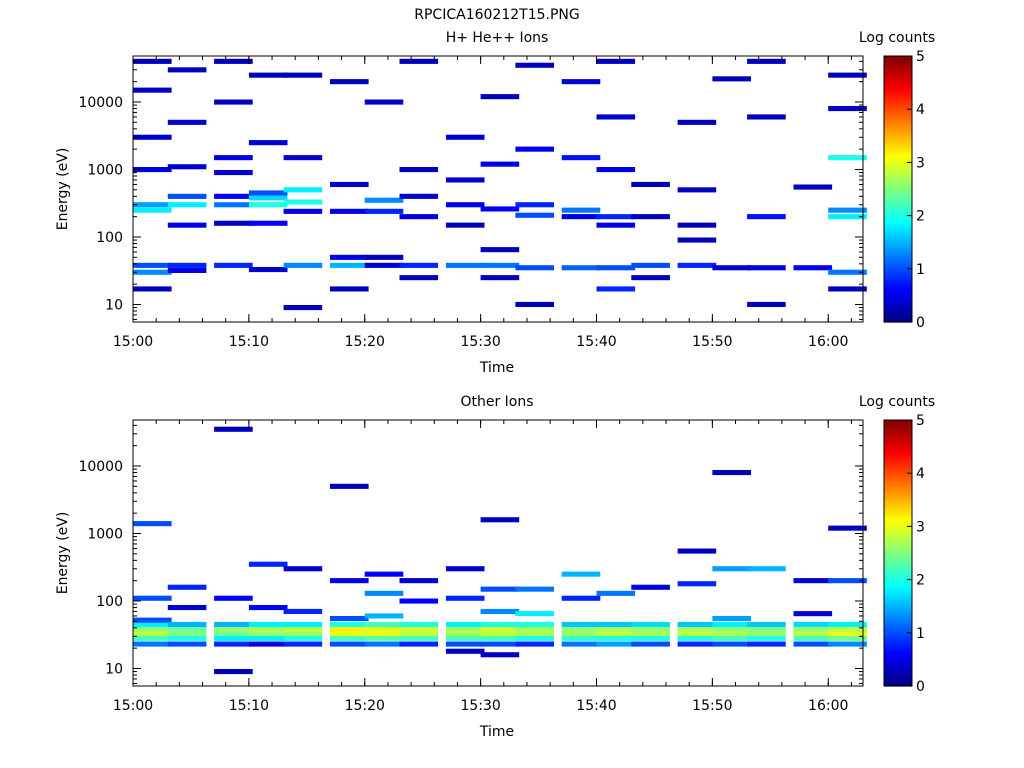 The height and width of the screenshot is (768, 1024). Describe the element at coordinates (365, 706) in the screenshot. I see `x-tick-label: 15:20` at that location.